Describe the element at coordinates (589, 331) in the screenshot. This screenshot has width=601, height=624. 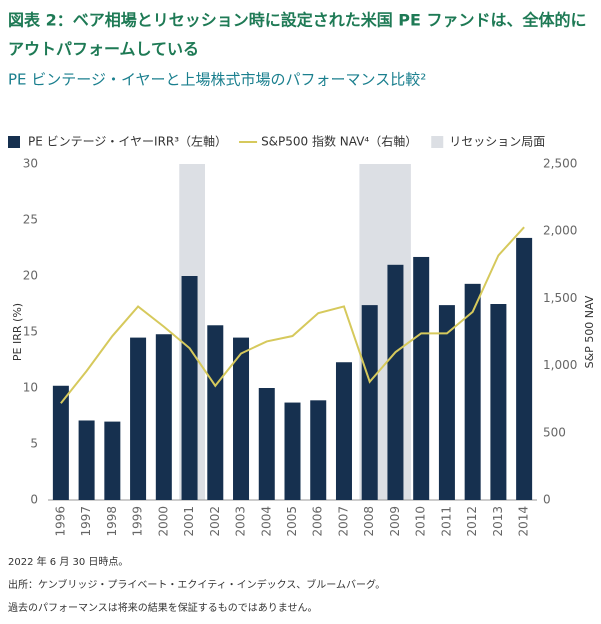
I see `y2-axis-label: S&P 500 NAV` at that location.